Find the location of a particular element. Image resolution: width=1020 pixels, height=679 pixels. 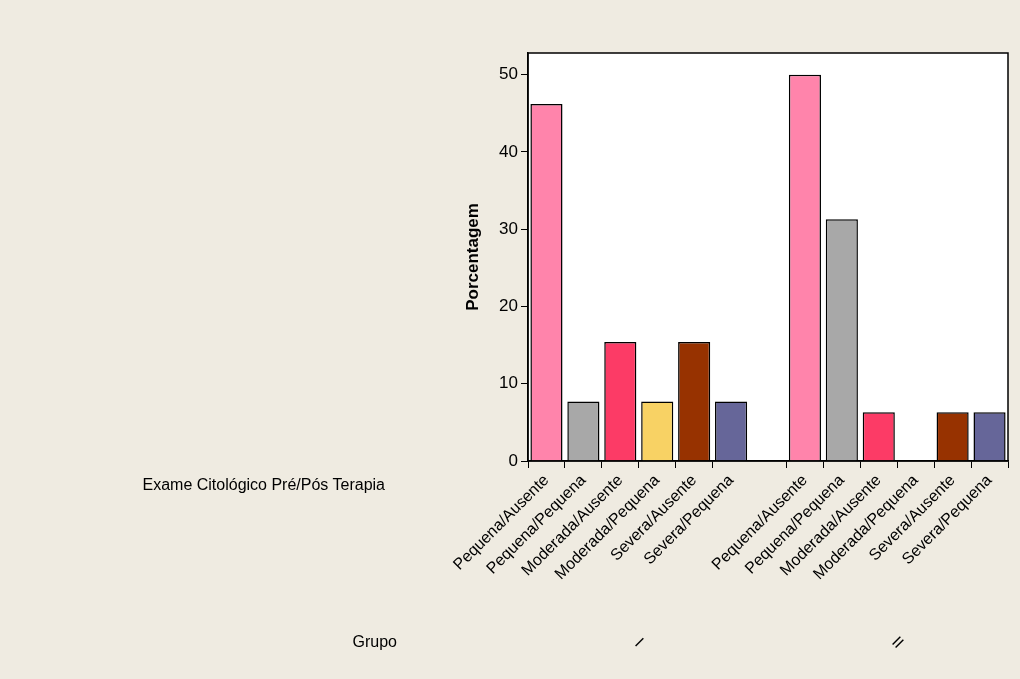

x-axis-title: Exame Citológico Pré/Pós Terapia is located at coordinates (264, 485).